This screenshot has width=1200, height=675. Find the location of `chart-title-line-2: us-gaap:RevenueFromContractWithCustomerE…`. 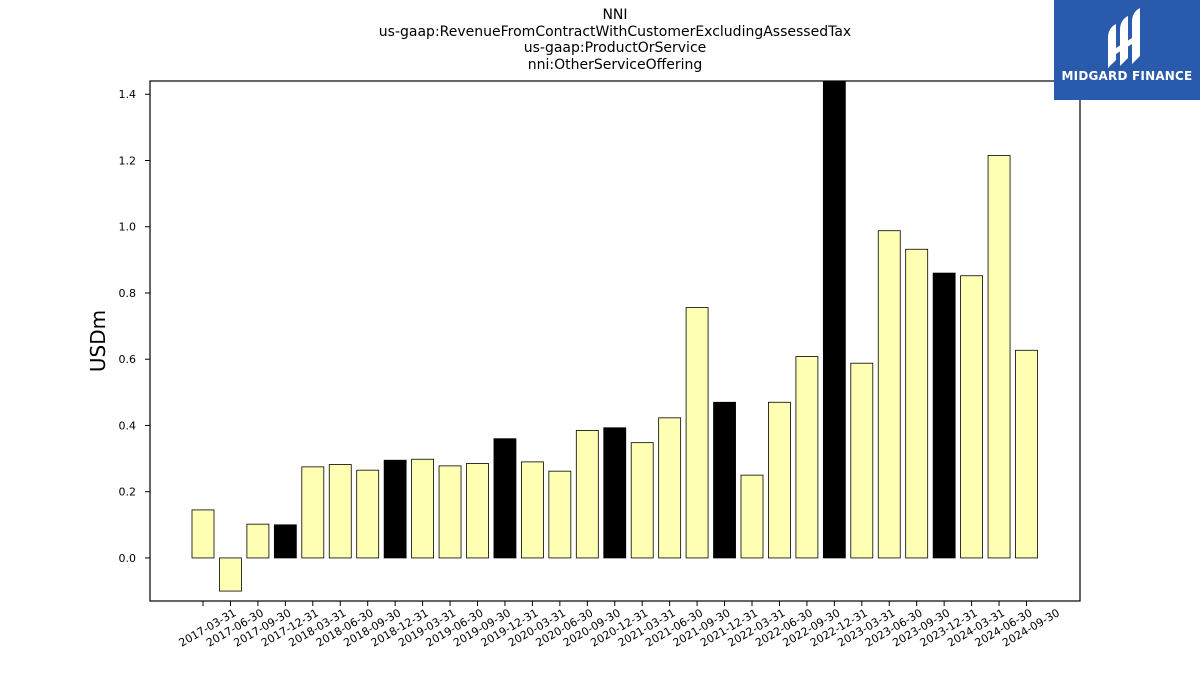

chart-title-line-2: us-gaap:RevenueFromContractWithCustomerE… is located at coordinates (615, 32).